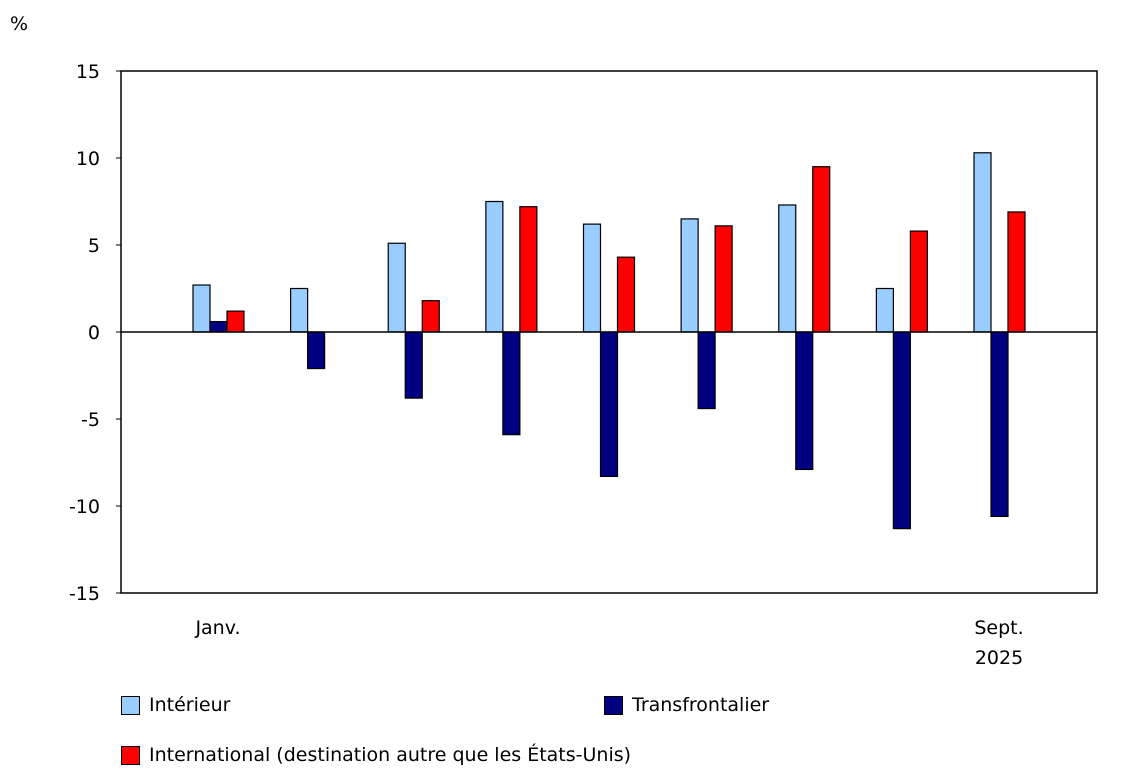 Image resolution: width=1122 pixels, height=778 pixels. What do you see at coordinates (999, 658) in the screenshot?
I see `year-label: 2025` at bounding box center [999, 658].